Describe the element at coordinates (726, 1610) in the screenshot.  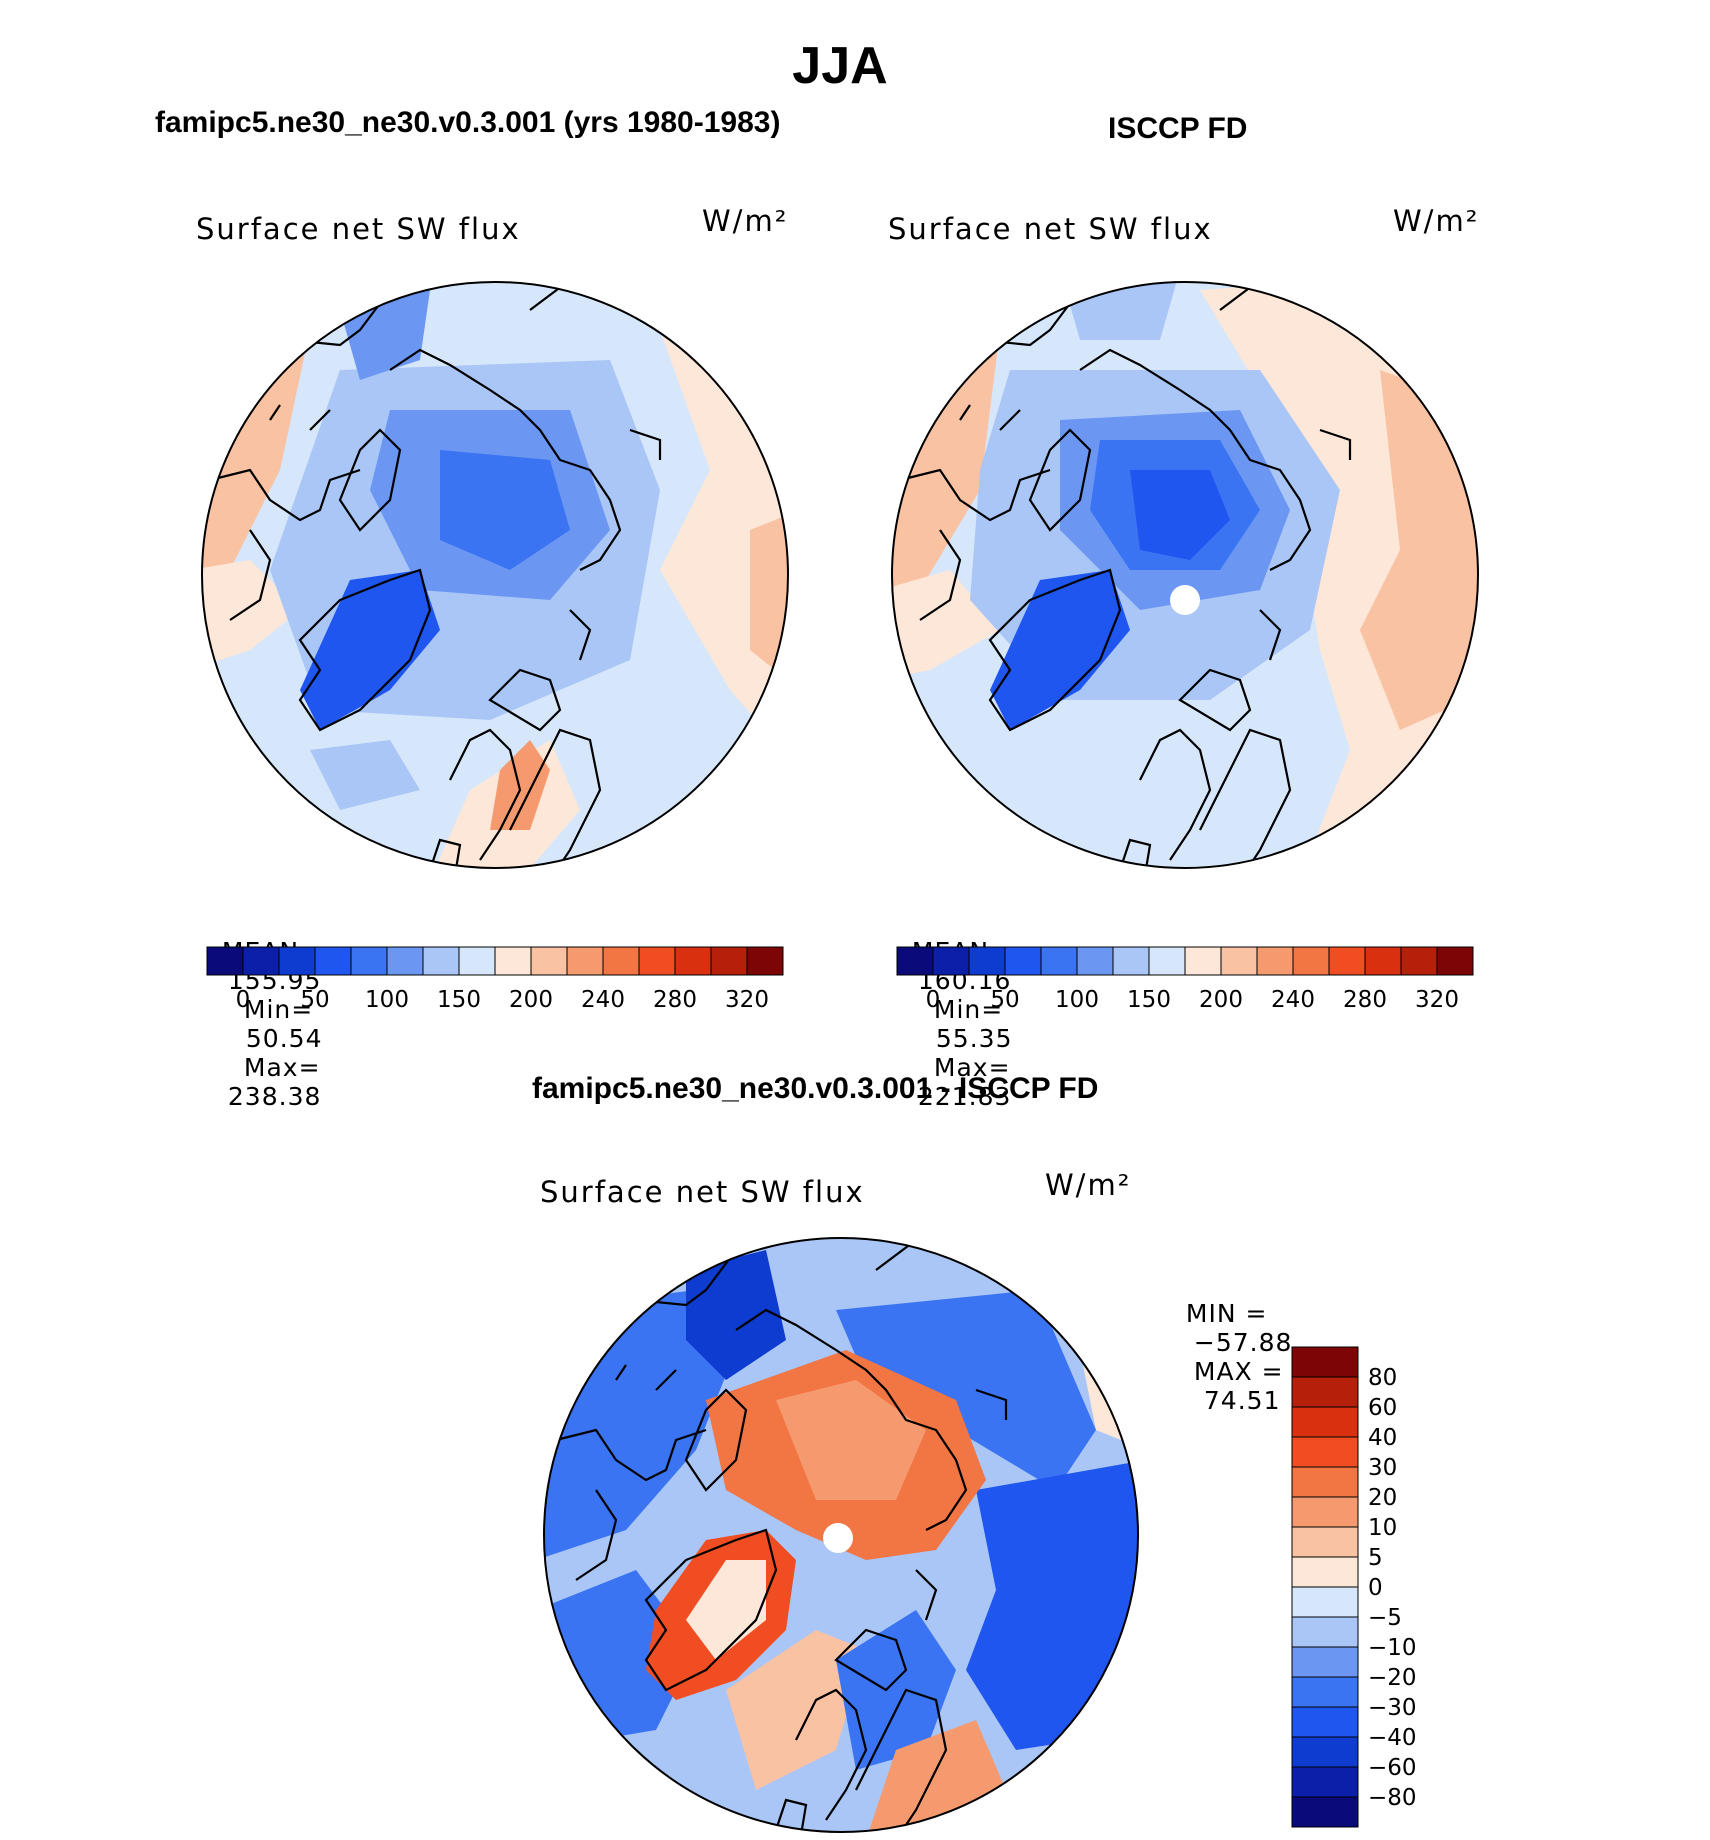
I see `warm-region-greenland-inner` at that location.